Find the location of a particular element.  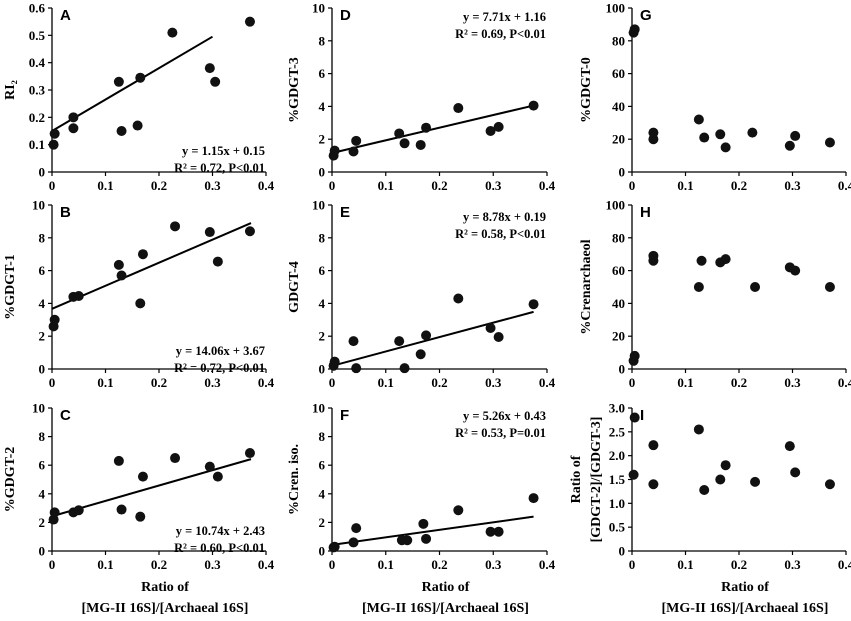

panel-letter: I is located at coordinates (642, 415).